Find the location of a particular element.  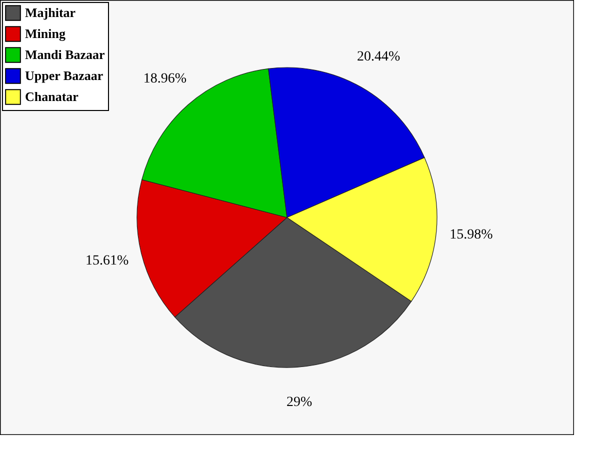

data-label: 20.44% is located at coordinates (378, 57).